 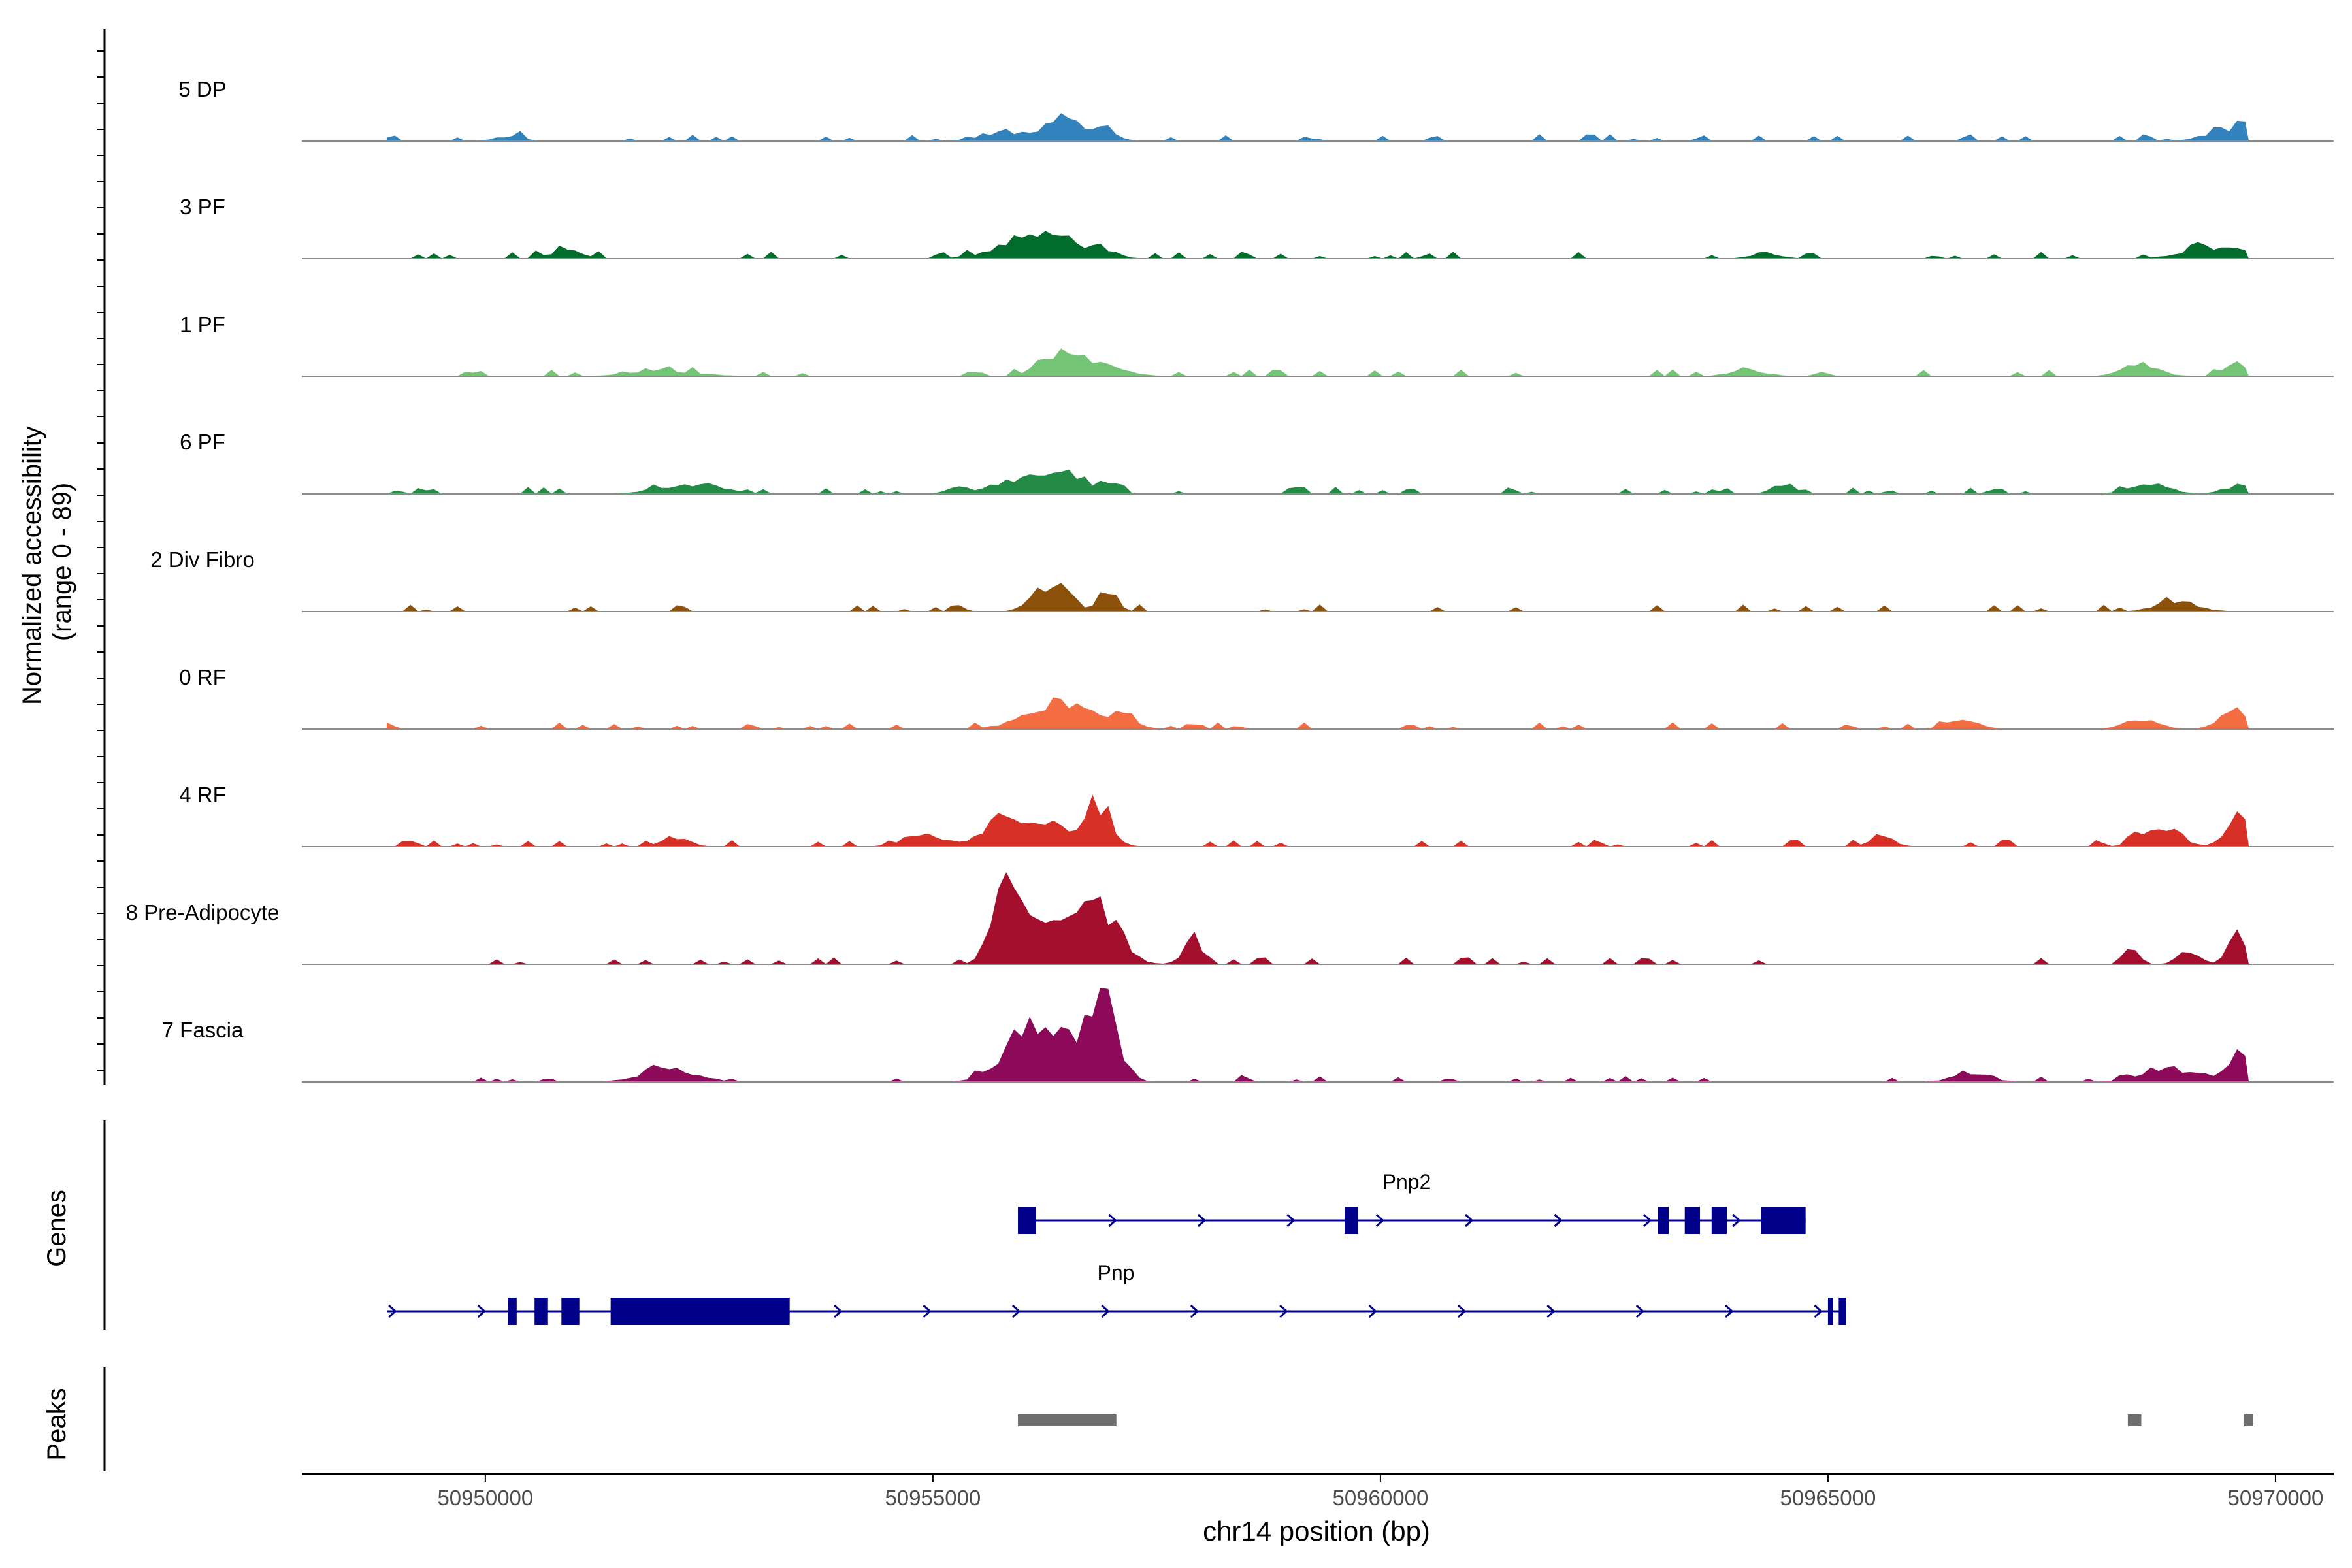 I want to click on y-axis-label: Normalized accessibility (range 0 - 89), so click(x=47, y=562).